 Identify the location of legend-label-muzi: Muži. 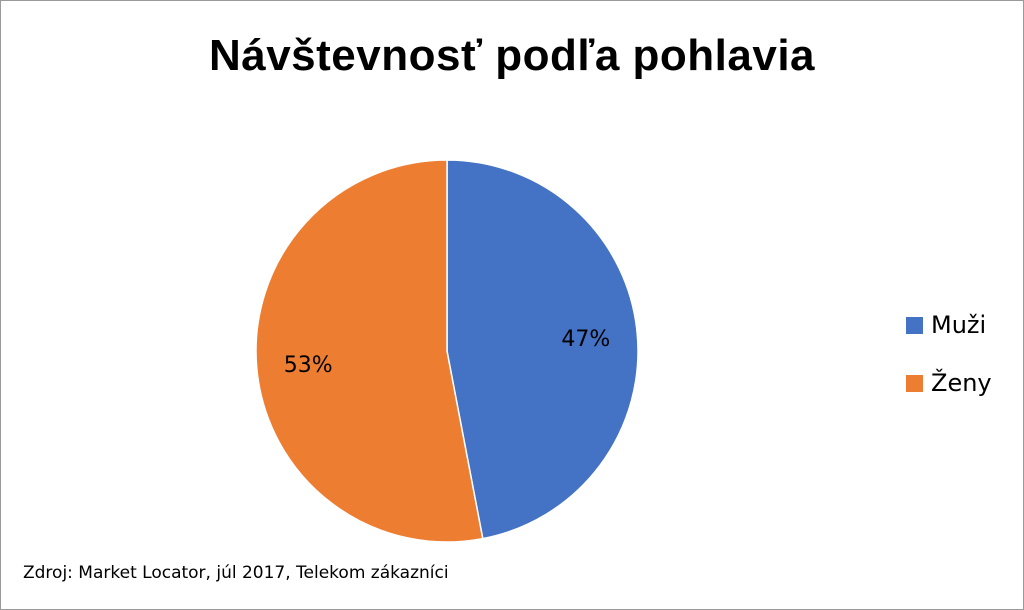
(959, 325).